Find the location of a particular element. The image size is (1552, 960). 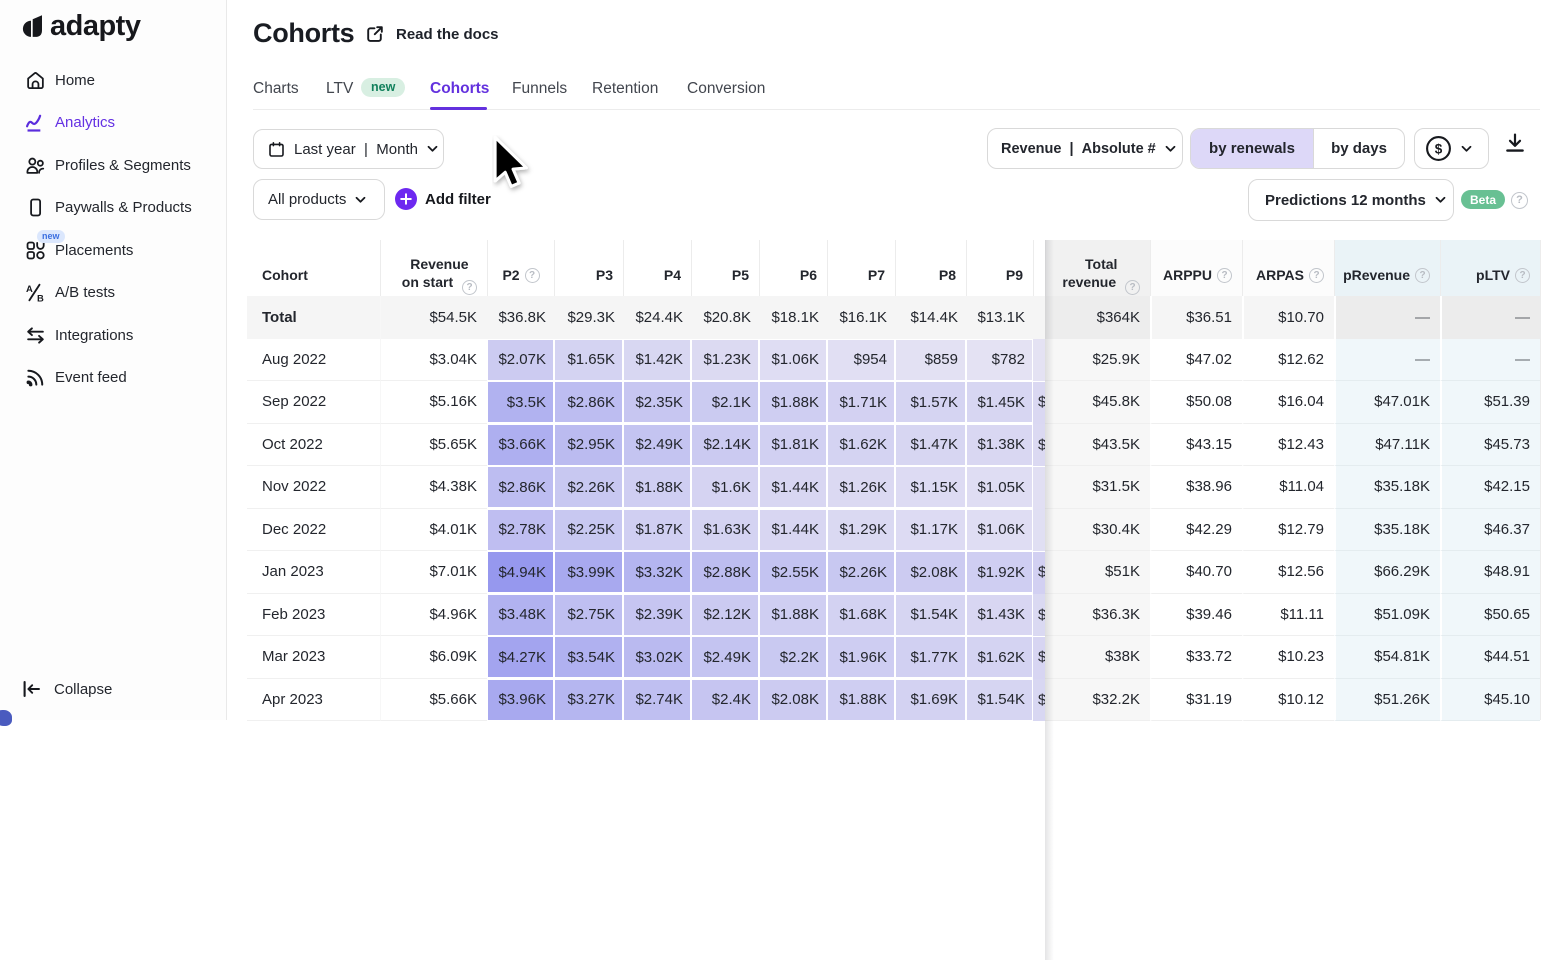

svg-text: B is located at coordinates (40, 298).